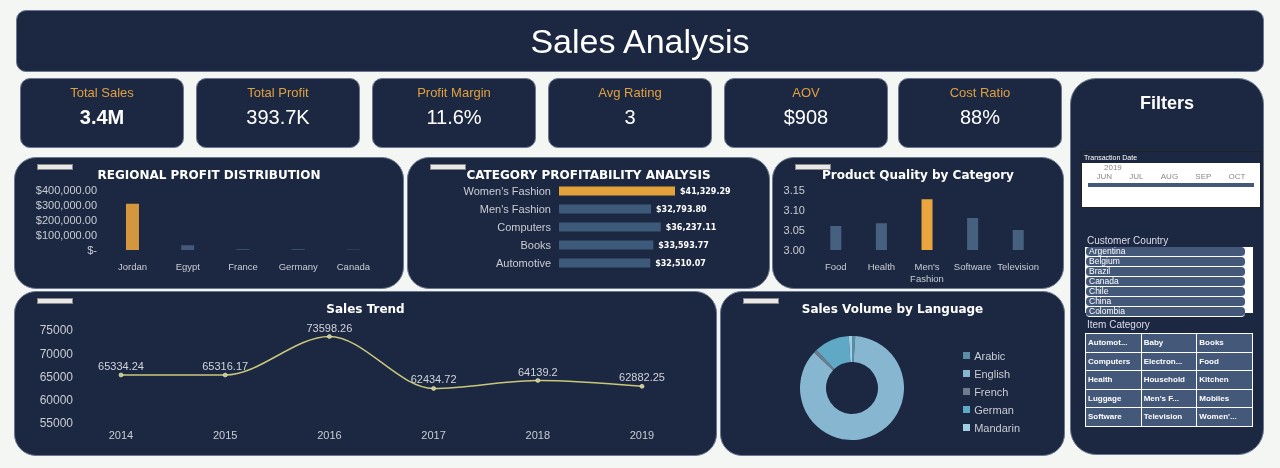 This screenshot has width=1280, height=468. Describe the element at coordinates (691, 227) in the screenshot. I see `data-label: $36,237.11` at that location.